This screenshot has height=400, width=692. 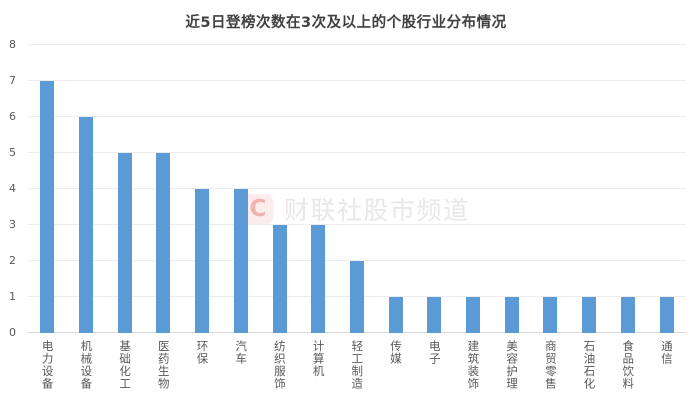 What do you see at coordinates (12, 260) in the screenshot?
I see `y-tick-label: 2` at bounding box center [12, 260].